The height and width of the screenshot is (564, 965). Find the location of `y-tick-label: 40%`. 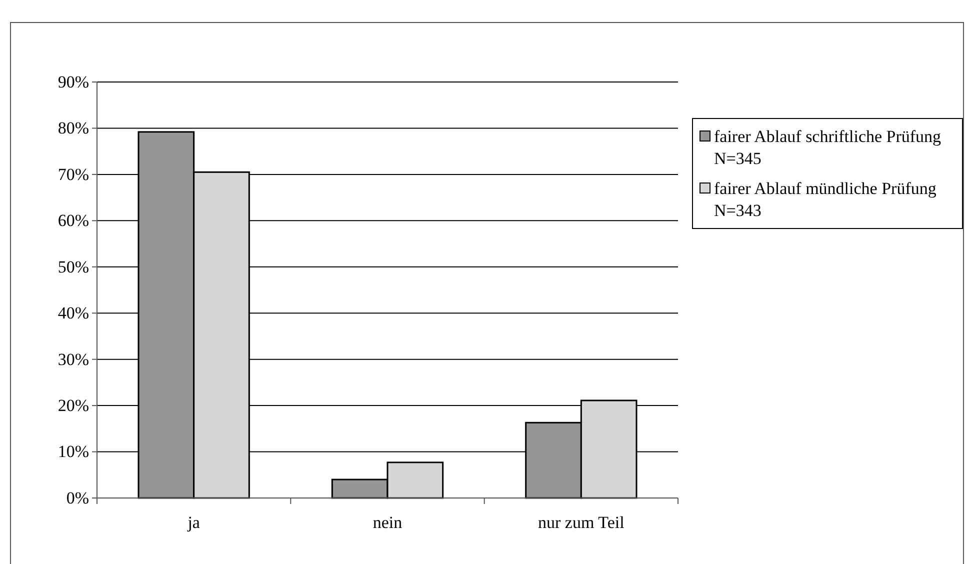

y-tick-label: 40% is located at coordinates (73, 313).